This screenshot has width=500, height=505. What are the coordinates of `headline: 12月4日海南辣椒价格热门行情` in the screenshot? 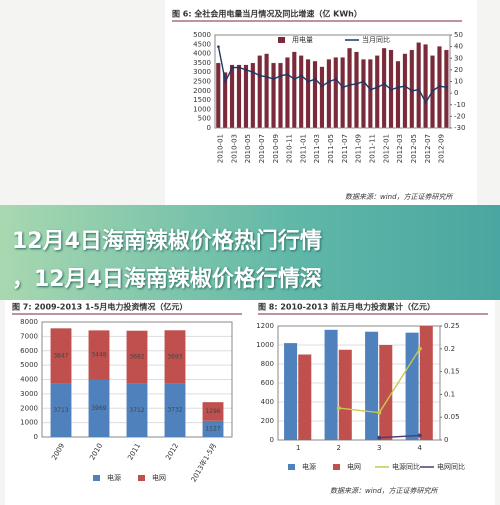 It's located at (167, 241).